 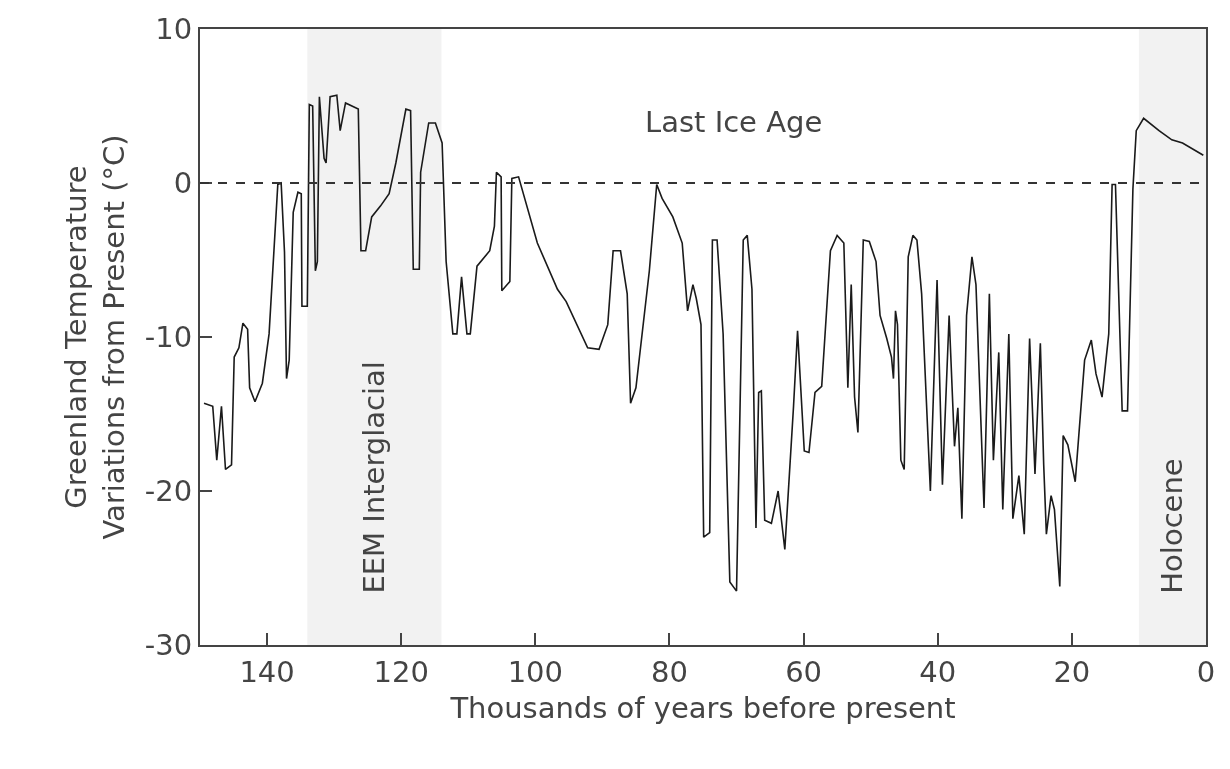 What do you see at coordinates (168, 645) in the screenshot?
I see `y-tick-label: -30` at bounding box center [168, 645].